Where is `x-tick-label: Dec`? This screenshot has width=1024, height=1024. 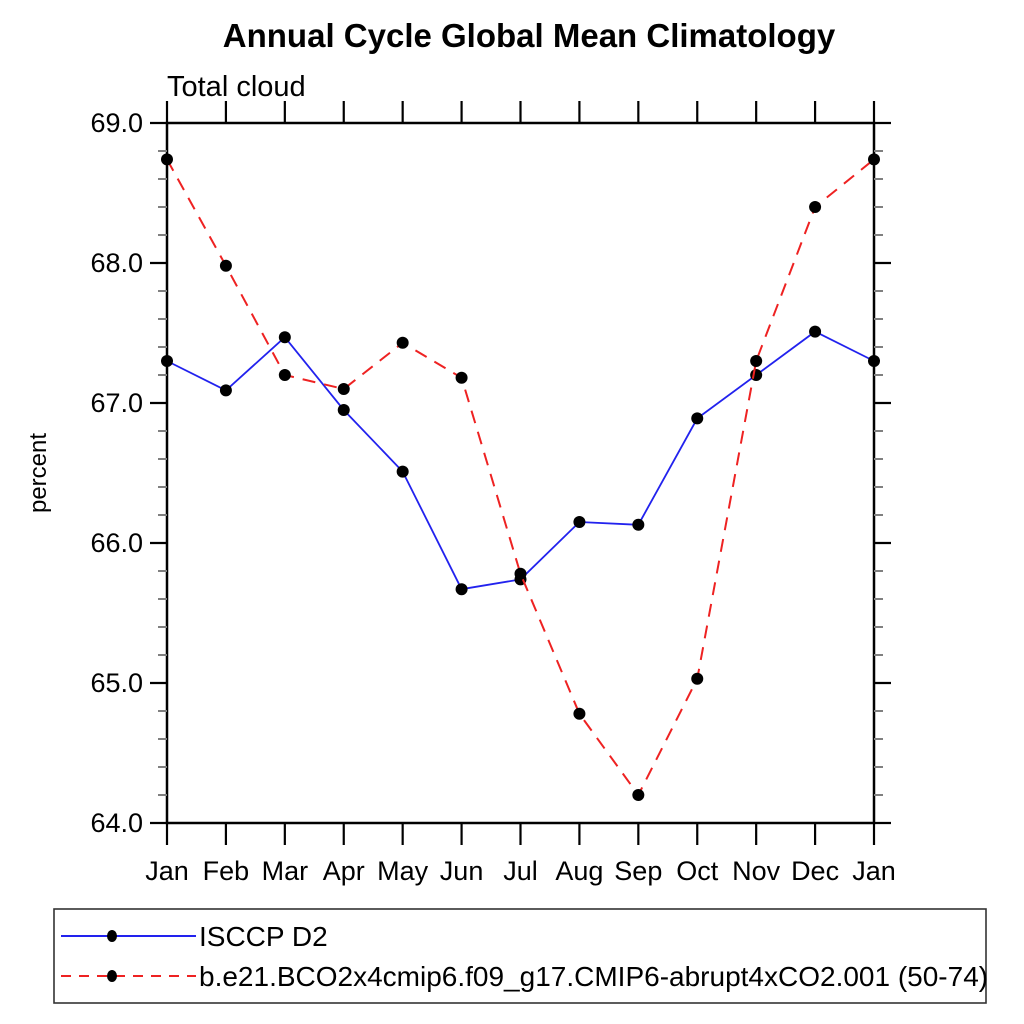
x-tick-label: Dec is located at coordinates (815, 871).